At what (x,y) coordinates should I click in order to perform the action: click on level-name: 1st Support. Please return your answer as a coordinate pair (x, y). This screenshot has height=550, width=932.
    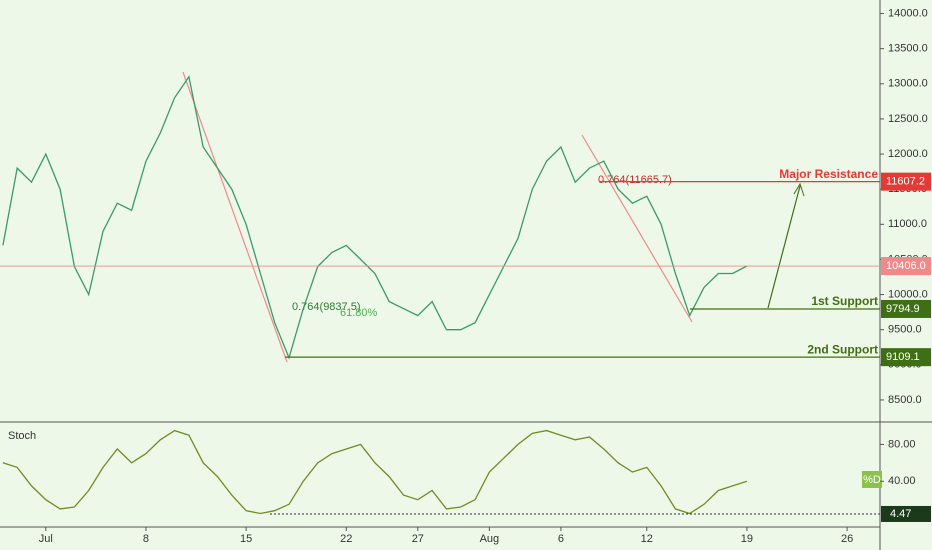
    Looking at the image, I should click on (844, 301).